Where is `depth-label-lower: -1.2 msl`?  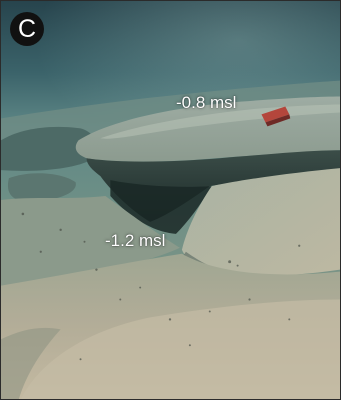 depth-label-lower: -1.2 msl is located at coordinates (135, 240).